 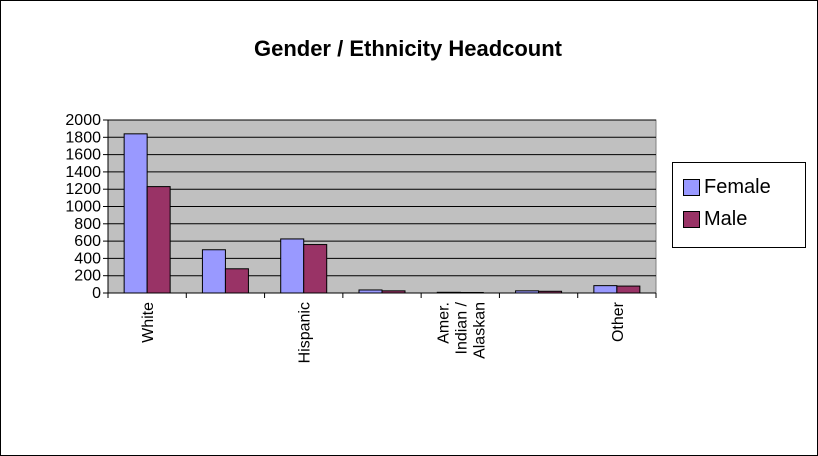 What do you see at coordinates (461, 327) in the screenshot?
I see `x-category-label: Indian /` at bounding box center [461, 327].